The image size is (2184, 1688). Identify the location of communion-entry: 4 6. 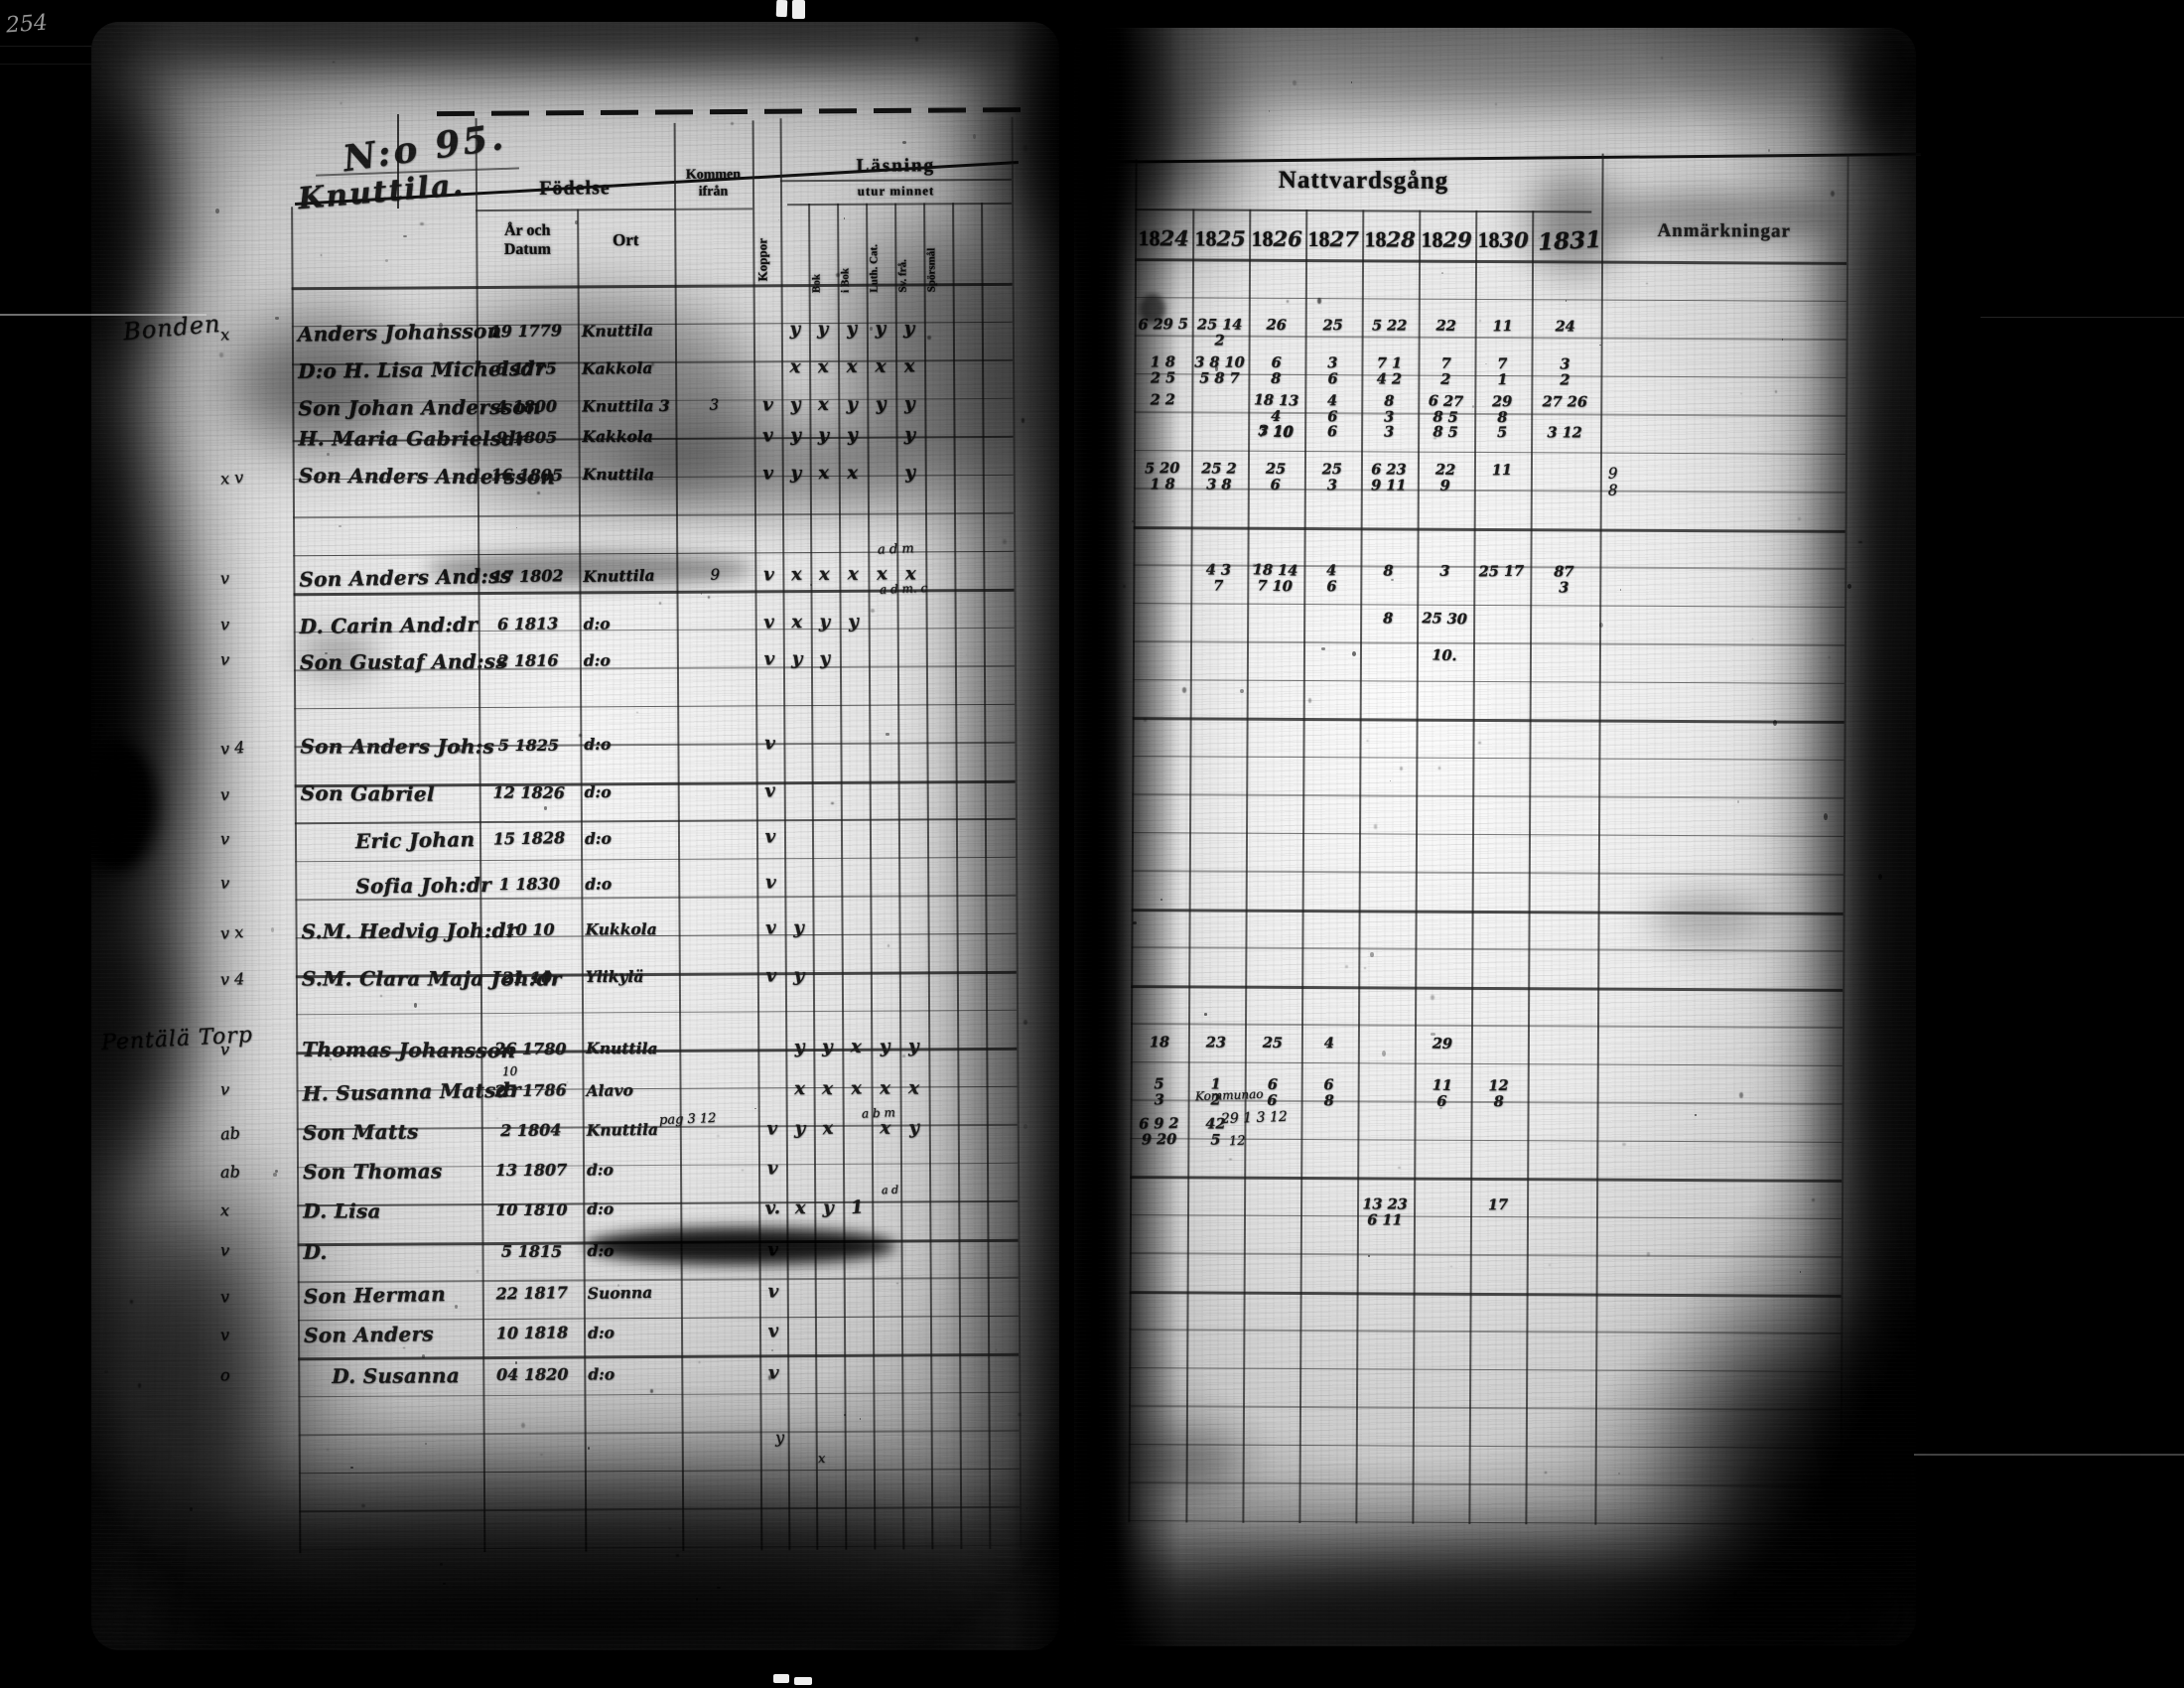
(1332, 409).